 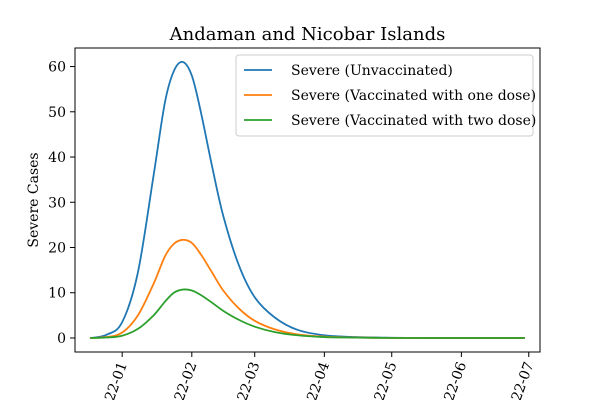 What do you see at coordinates (57, 158) in the screenshot?
I see `y-tick-label: 40` at bounding box center [57, 158].